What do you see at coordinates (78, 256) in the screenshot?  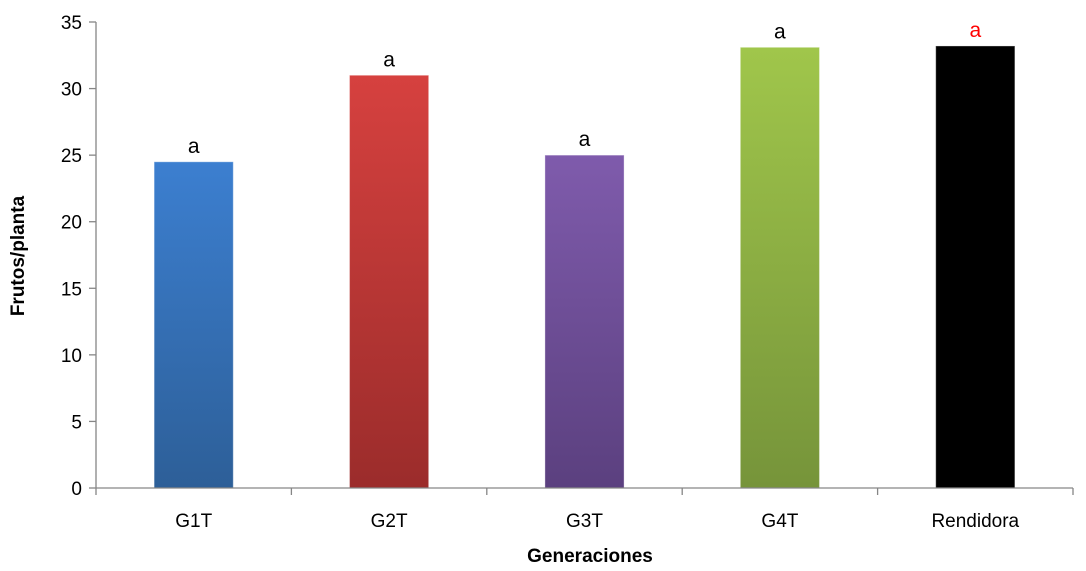 I see `y-ticks-group: 0 5 10 15 20 25 30 35` at bounding box center [78, 256].